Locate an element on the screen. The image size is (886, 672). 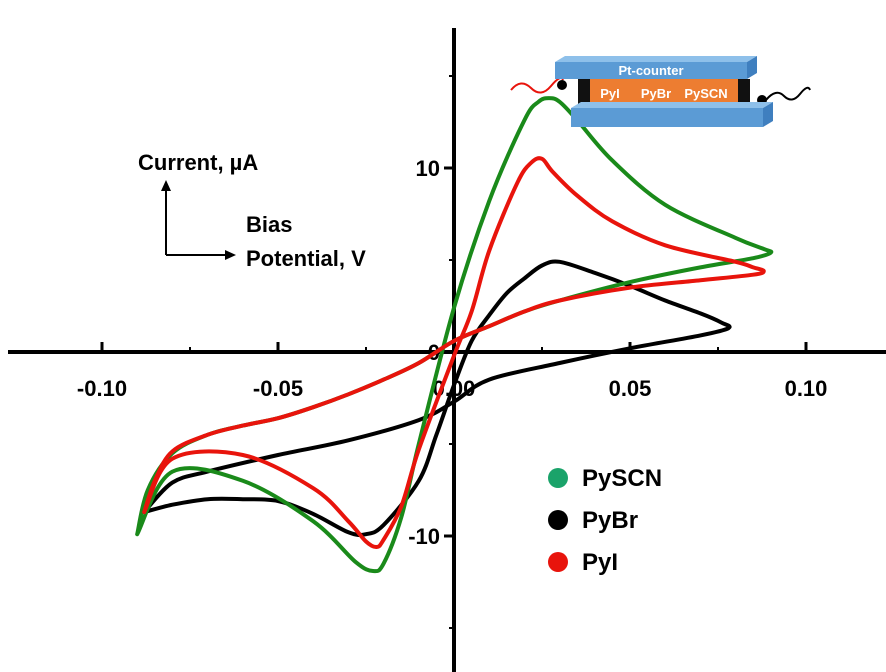
legend: PySCN PyBr PyI is located at coordinates (605, 520).